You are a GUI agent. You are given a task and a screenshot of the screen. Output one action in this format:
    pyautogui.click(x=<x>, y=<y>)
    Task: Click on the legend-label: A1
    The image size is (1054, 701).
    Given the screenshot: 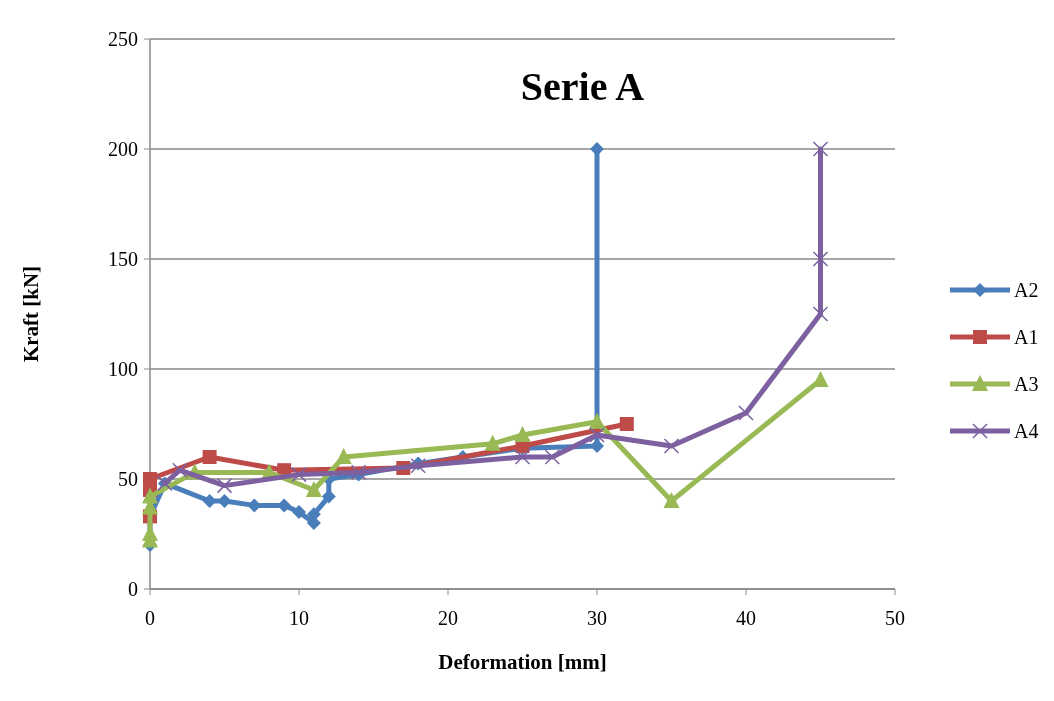 What is the action you would take?
    pyautogui.click(x=1026, y=337)
    